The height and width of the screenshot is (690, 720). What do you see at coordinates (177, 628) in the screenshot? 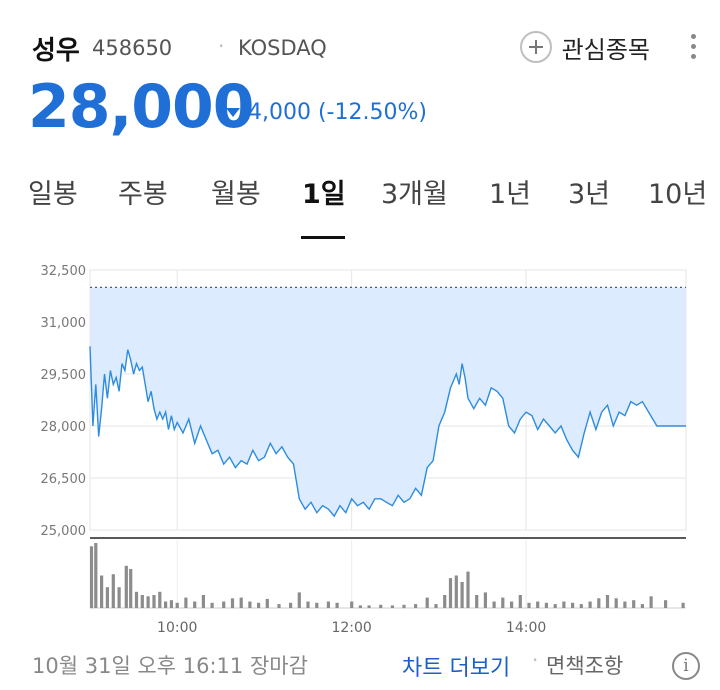
I see `x-tick-label: 10:00` at bounding box center [177, 628].